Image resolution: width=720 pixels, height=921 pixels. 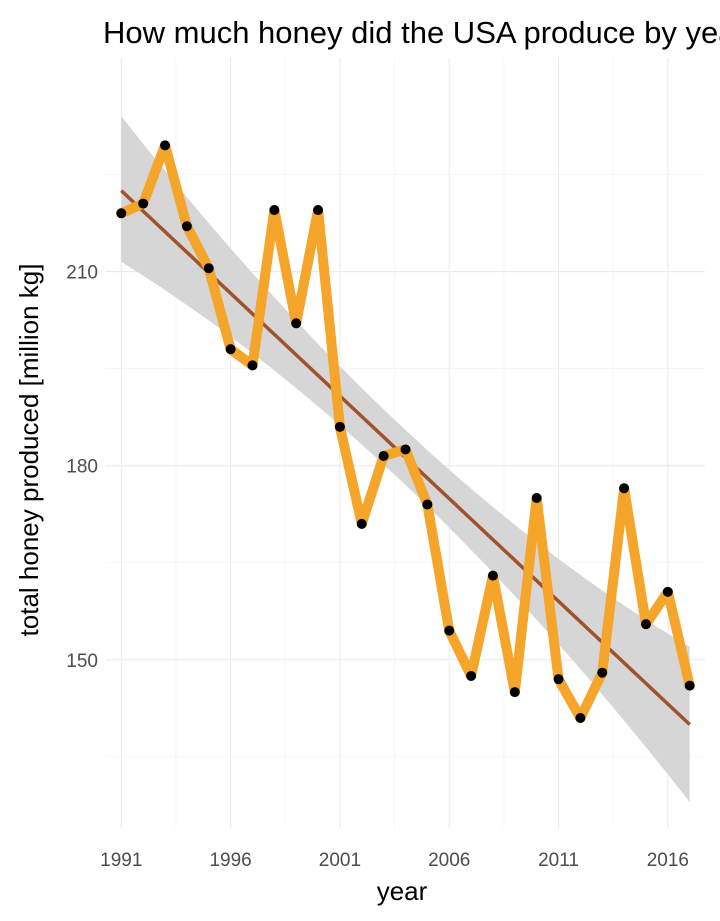 What do you see at coordinates (667, 591) in the screenshot?
I see `data-point-2016` at bounding box center [667, 591].